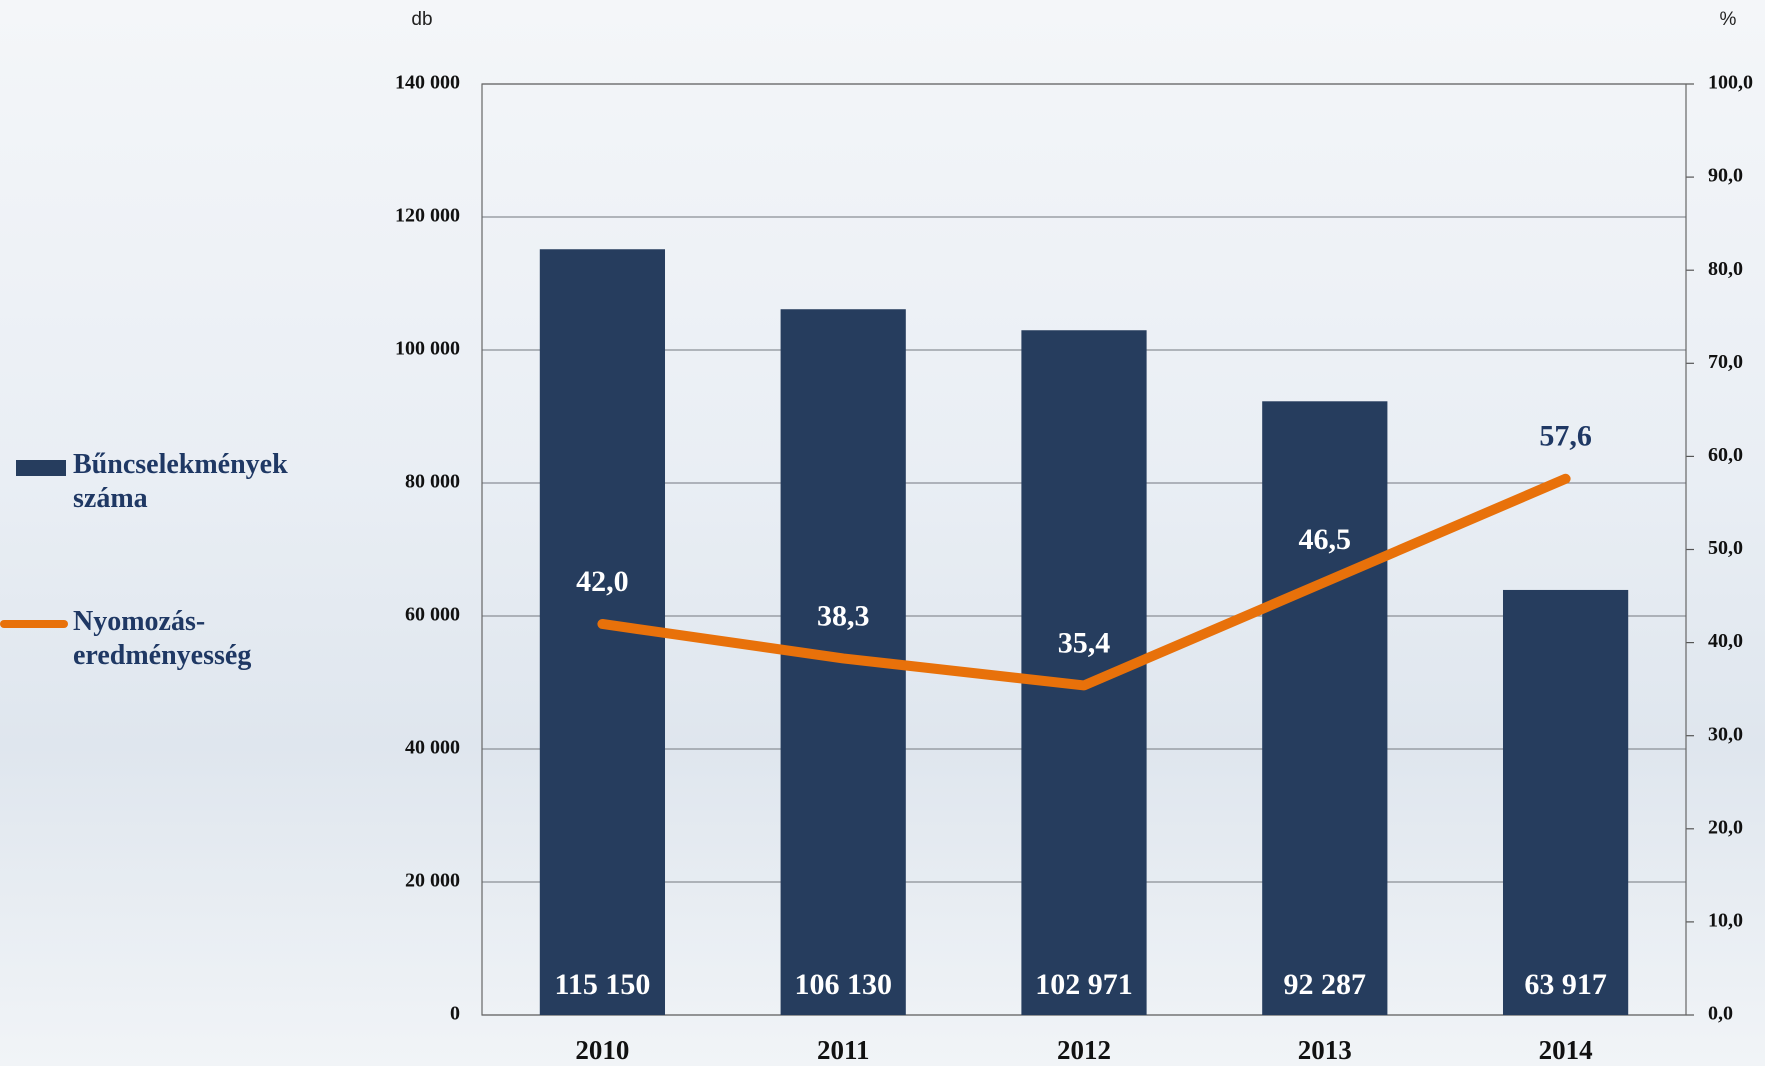 Image resolution: width=1765 pixels, height=1066 pixels. I want to click on y2-tick-label: 80,0, so click(1725, 269).